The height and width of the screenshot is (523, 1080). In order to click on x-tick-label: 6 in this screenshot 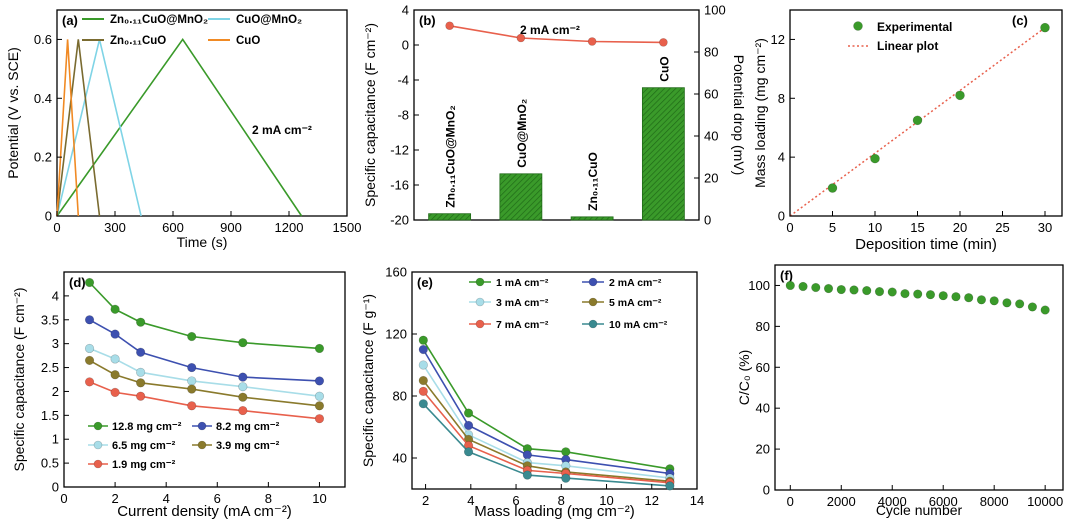, I will do `click(217, 498)`.